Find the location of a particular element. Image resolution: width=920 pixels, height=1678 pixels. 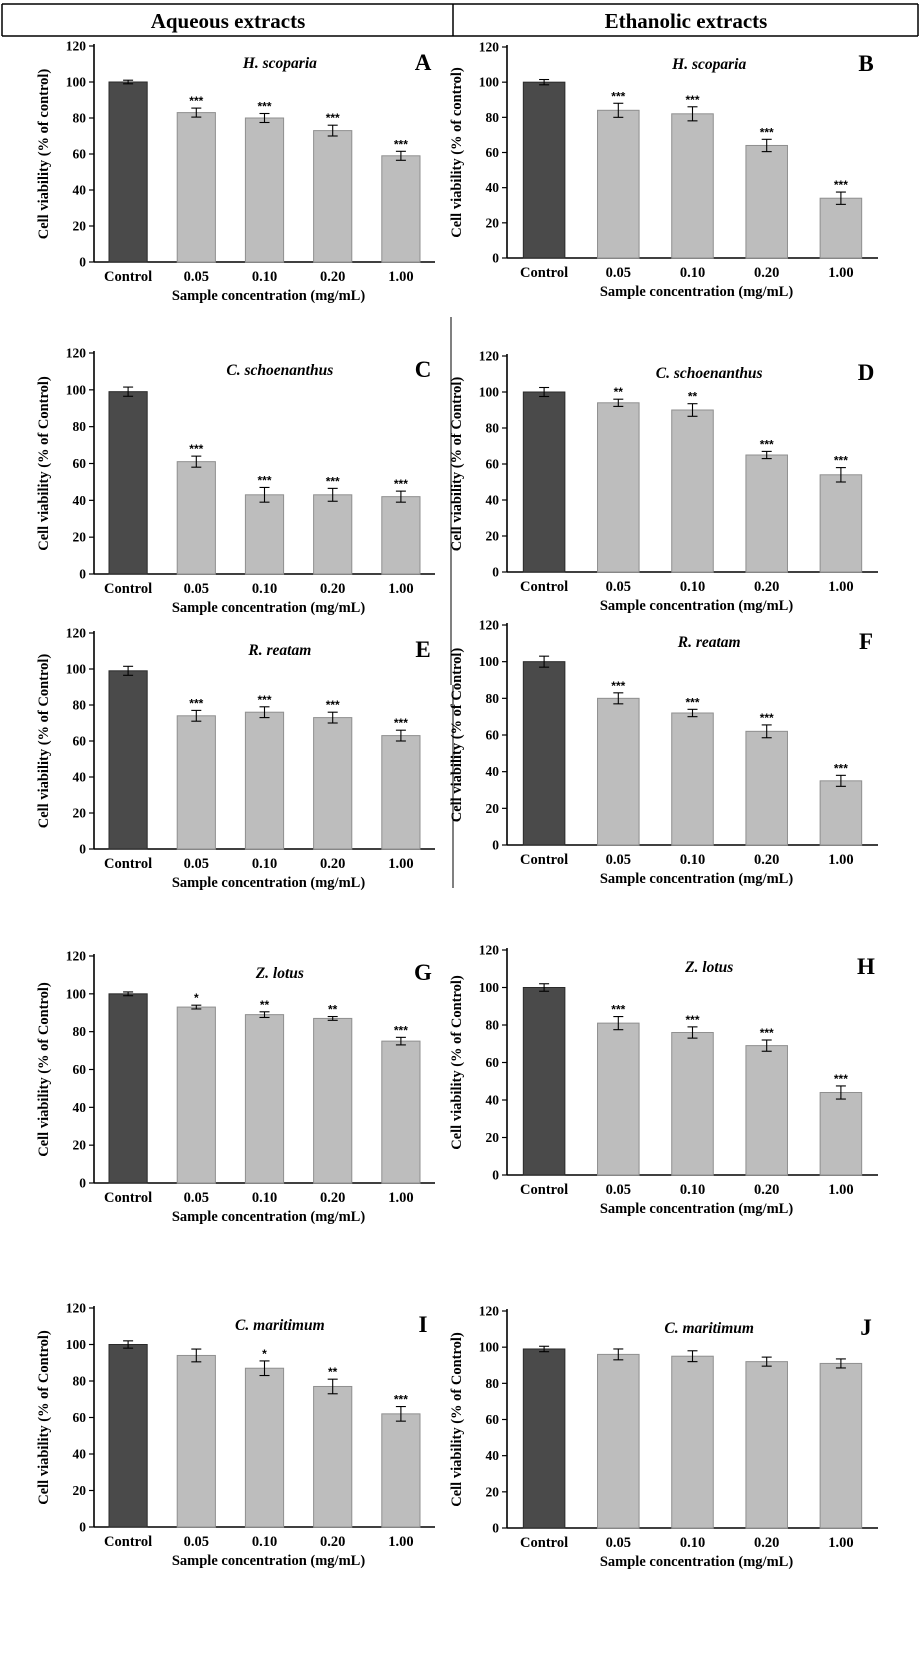

header-left-title: Aqueous extracts is located at coordinates (228, 21).